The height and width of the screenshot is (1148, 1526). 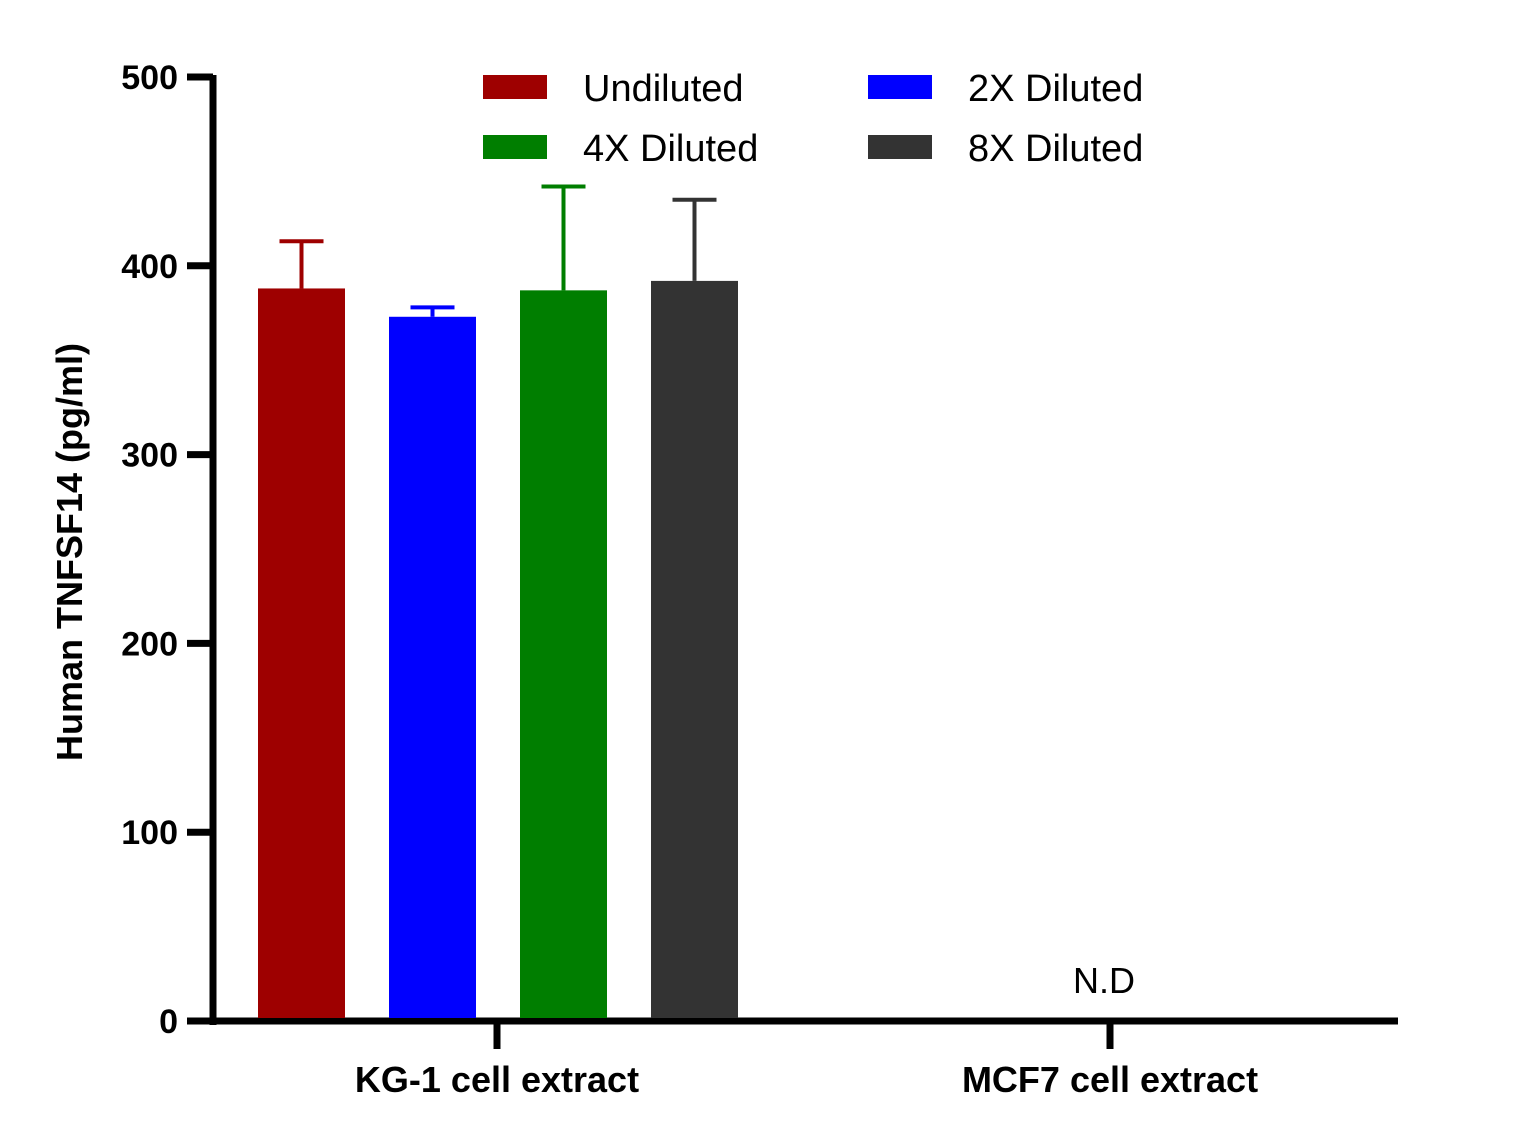 What do you see at coordinates (168, 1022) in the screenshot?
I see `y-tick-label: 0` at bounding box center [168, 1022].